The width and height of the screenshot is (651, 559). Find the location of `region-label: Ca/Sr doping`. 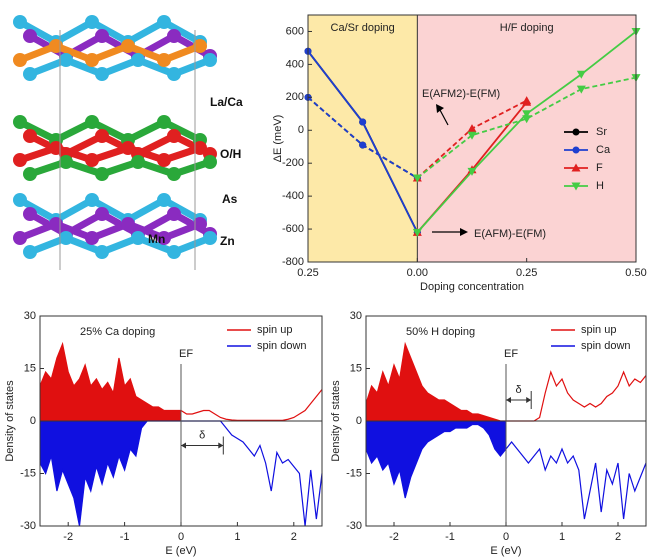

region-label: Ca/Sr doping is located at coordinates (363, 28).